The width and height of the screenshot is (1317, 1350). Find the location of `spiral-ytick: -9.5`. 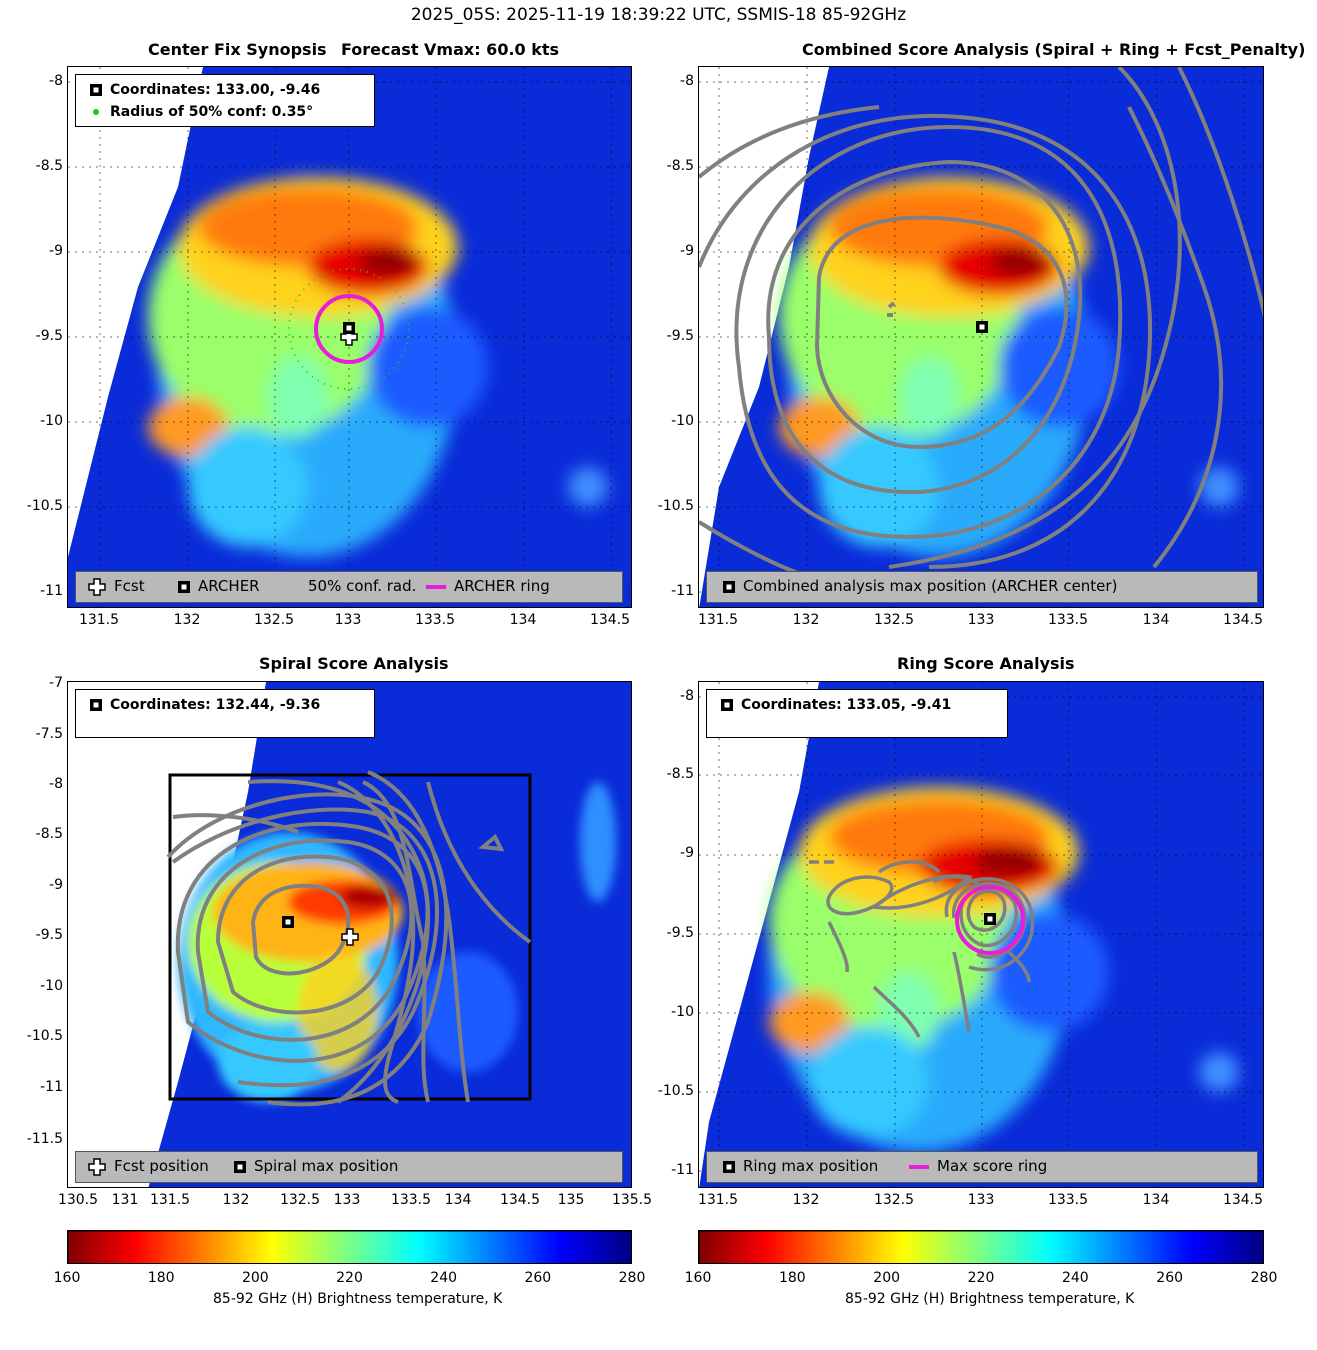

spiral-ytick: -9.5 is located at coordinates (49, 935).